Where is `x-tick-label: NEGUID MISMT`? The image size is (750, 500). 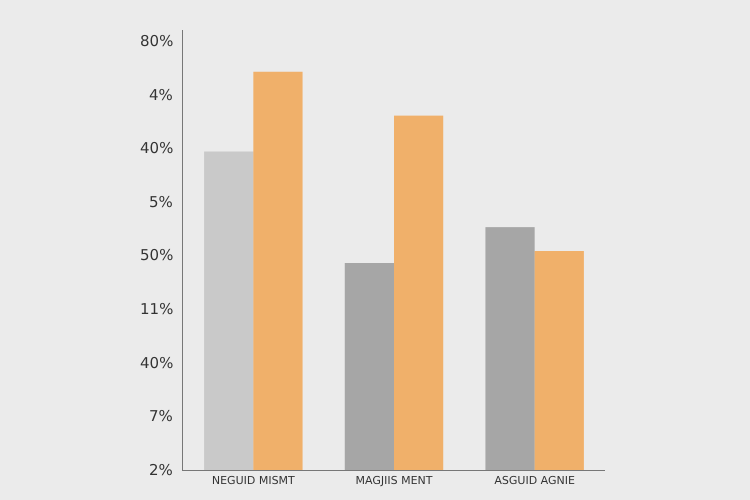 x-tick-label: NEGUID MISMT is located at coordinates (254, 481).